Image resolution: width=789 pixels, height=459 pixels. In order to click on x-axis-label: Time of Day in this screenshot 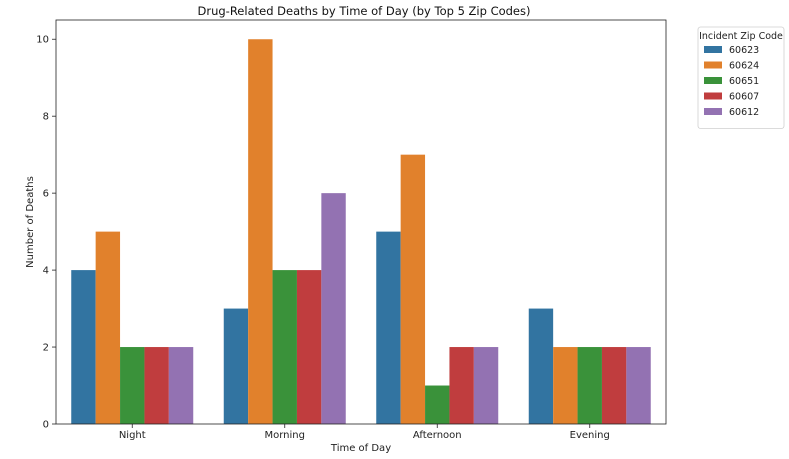, I will do `click(360, 448)`.